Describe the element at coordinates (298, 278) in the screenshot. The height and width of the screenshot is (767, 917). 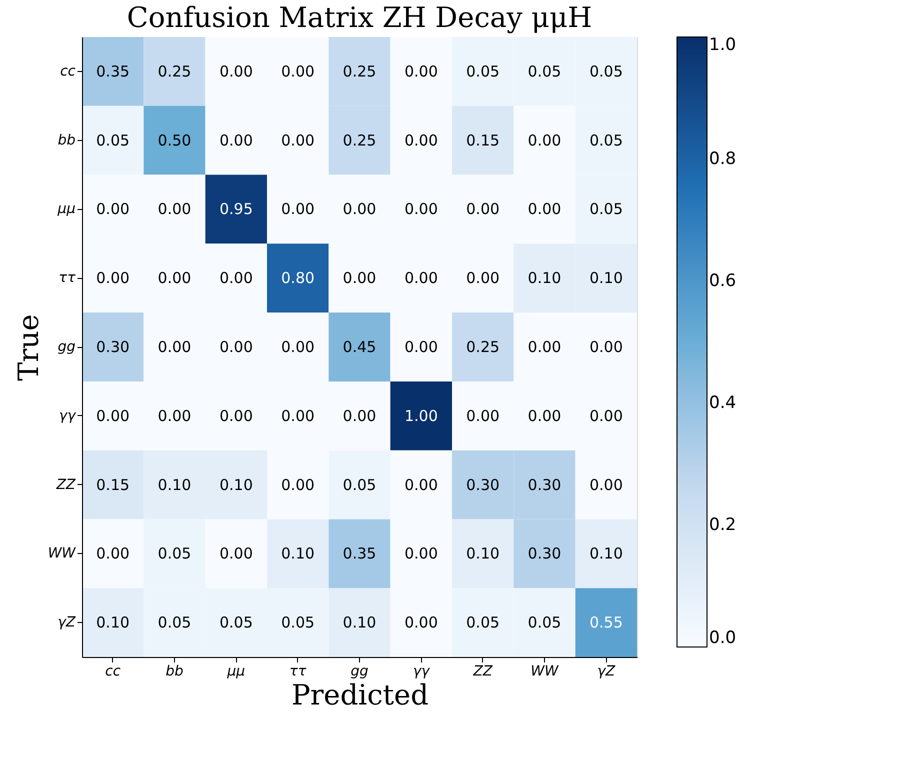
I see `data-label: 0.80` at that location.